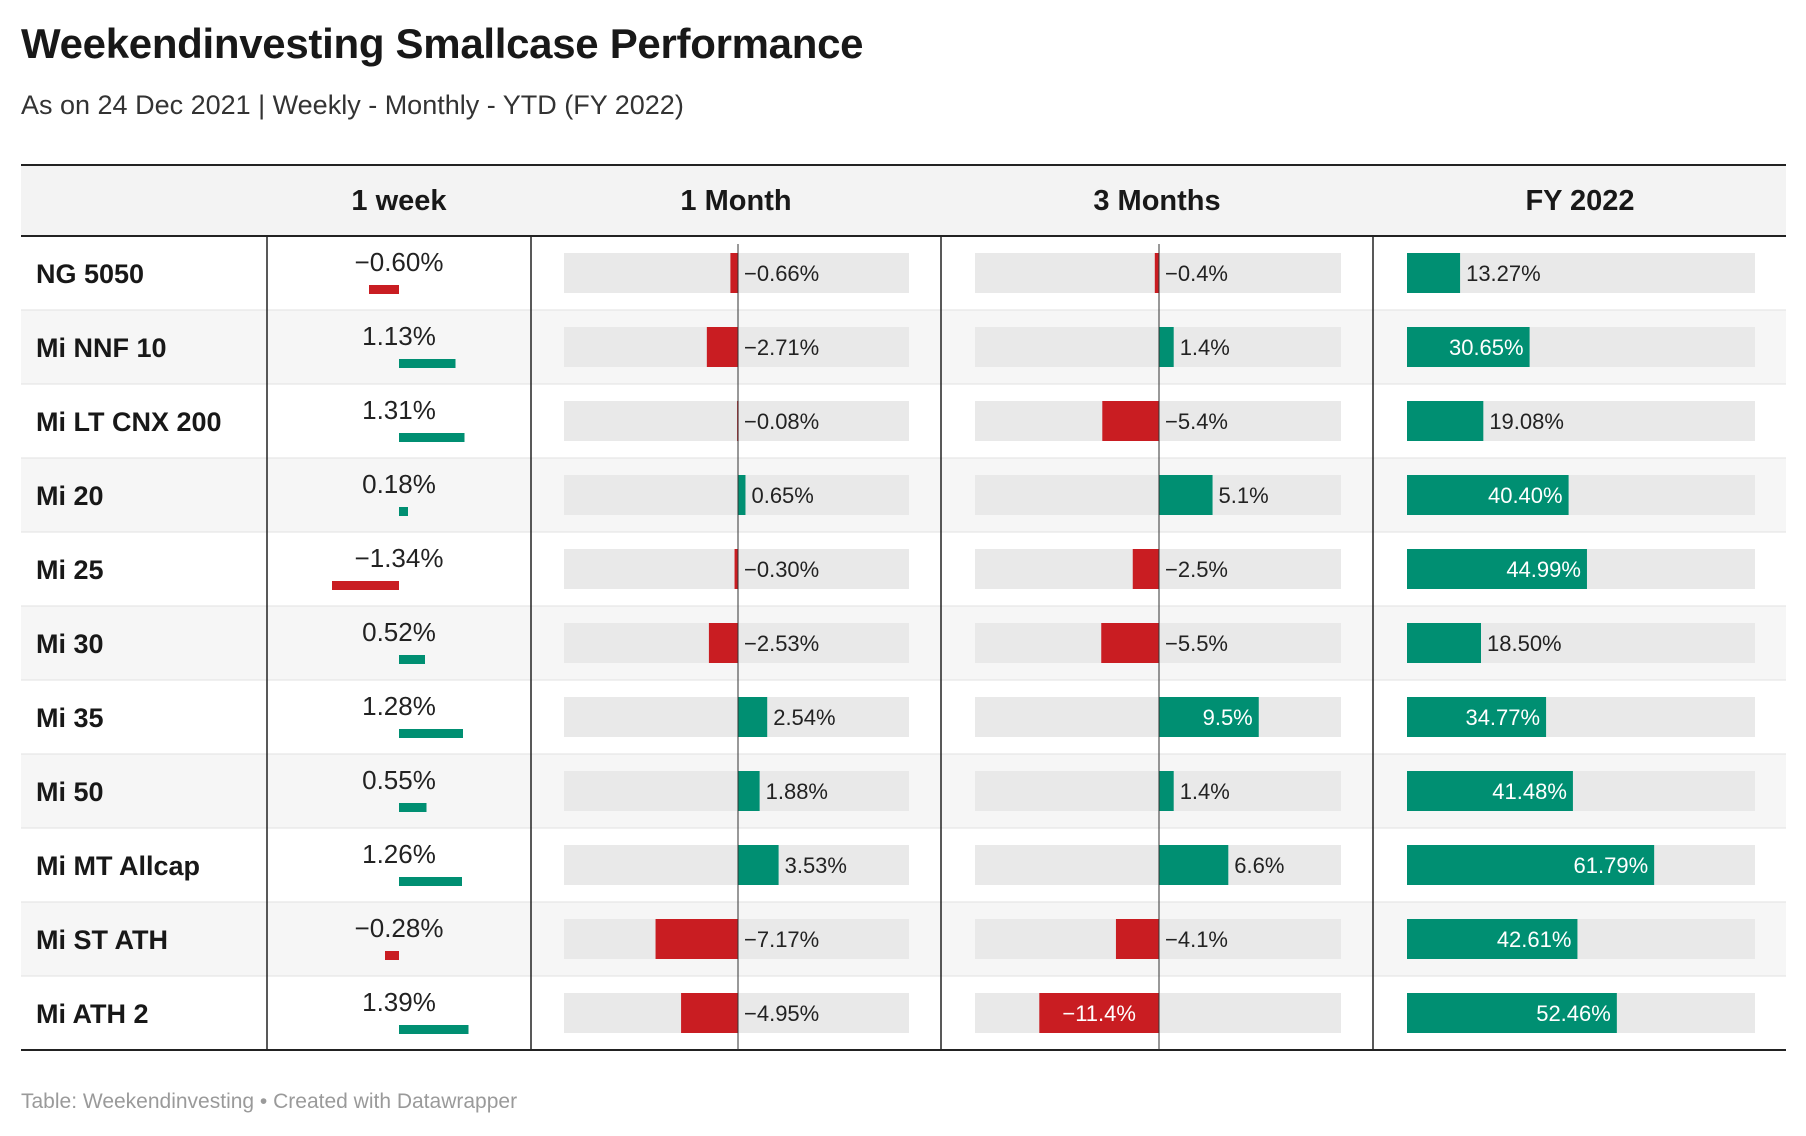 This screenshot has height=1136, width=1806. I want to click on row-label: Mi 30, so click(70, 644).